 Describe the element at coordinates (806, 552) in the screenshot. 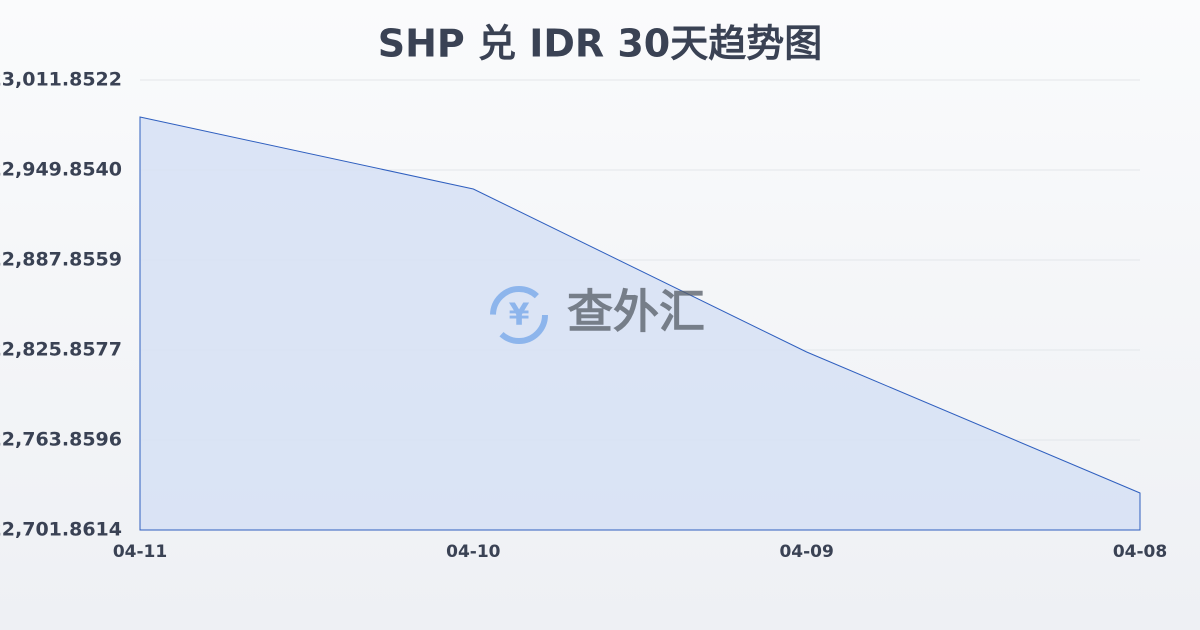

I see `x-tick-label: 04-09` at that location.